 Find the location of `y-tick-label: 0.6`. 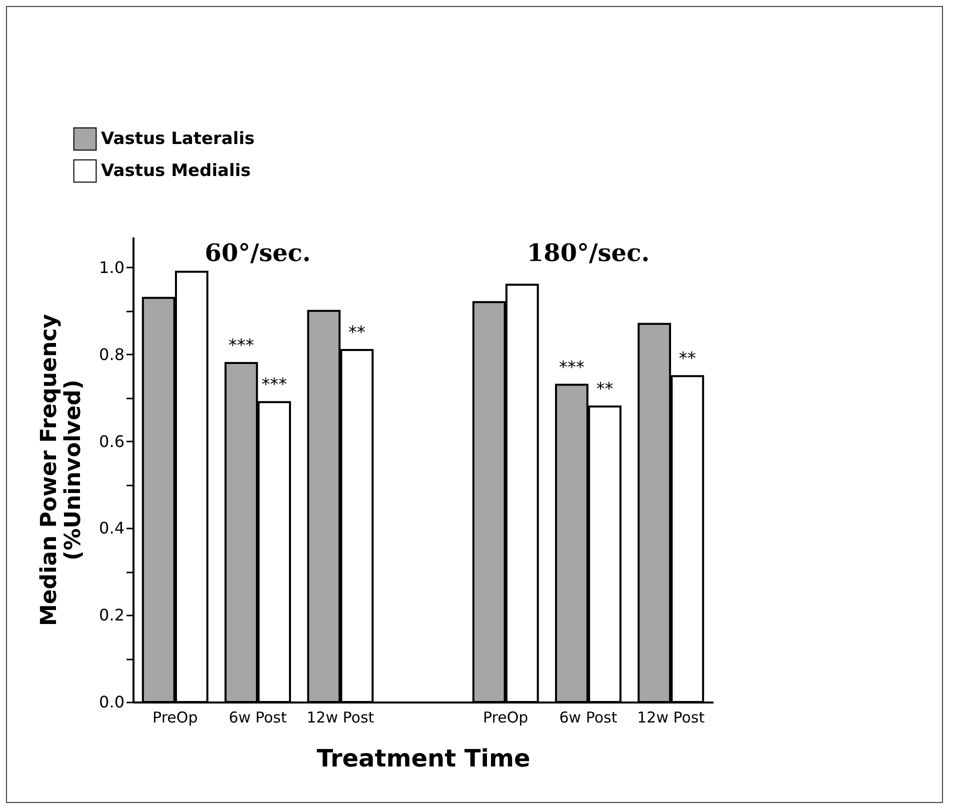

y-tick-label: 0.6 is located at coordinates (111, 441).